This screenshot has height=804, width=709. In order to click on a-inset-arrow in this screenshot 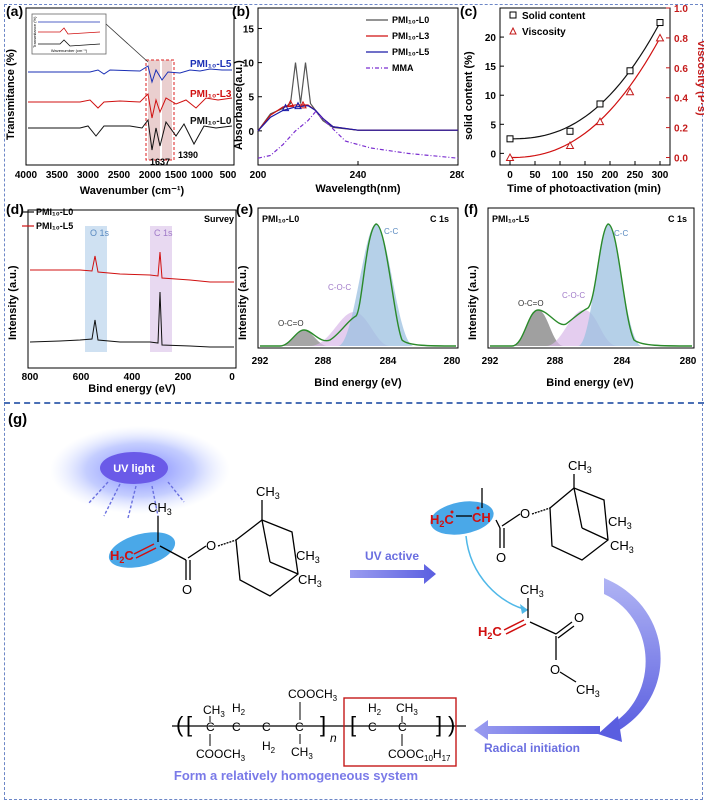, I will do `click(127, 43)`.